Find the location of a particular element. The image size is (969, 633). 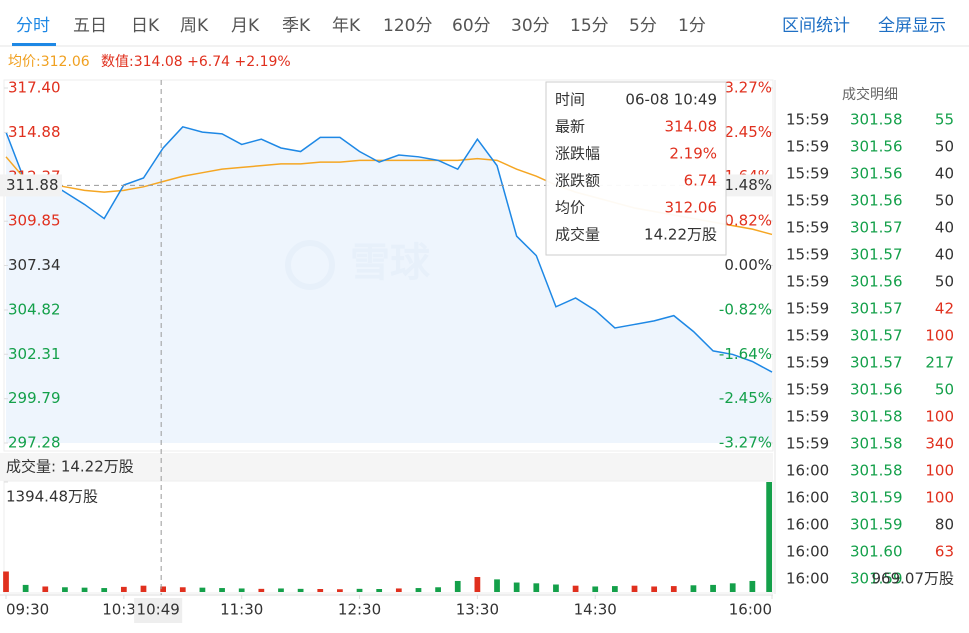

trade-price: 301.58 is located at coordinates (876, 120).